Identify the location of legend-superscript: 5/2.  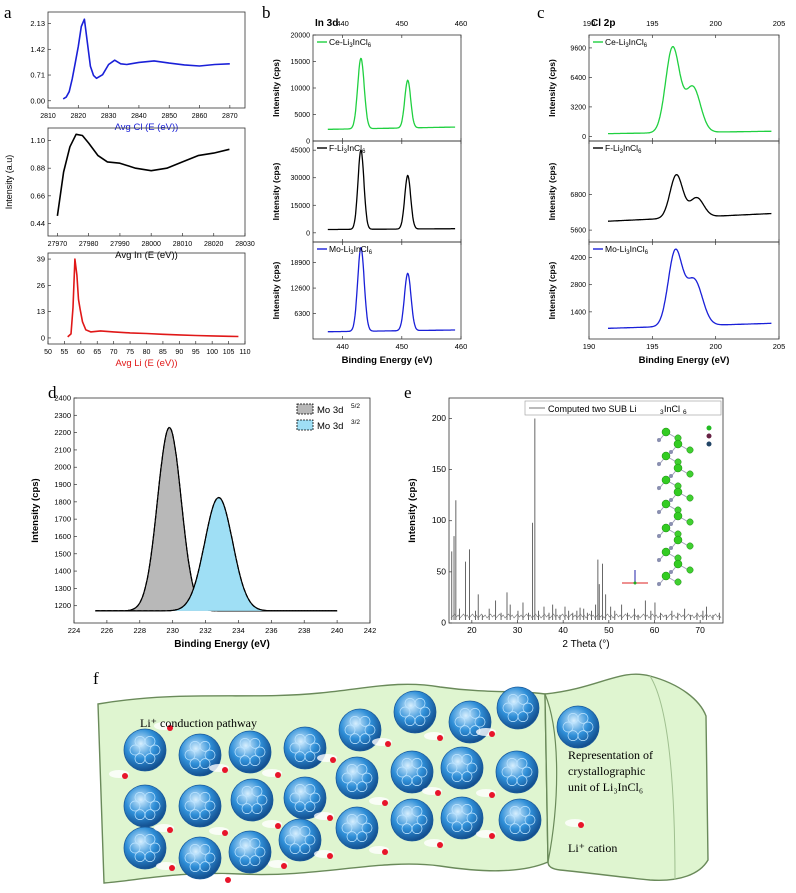
(355, 406).